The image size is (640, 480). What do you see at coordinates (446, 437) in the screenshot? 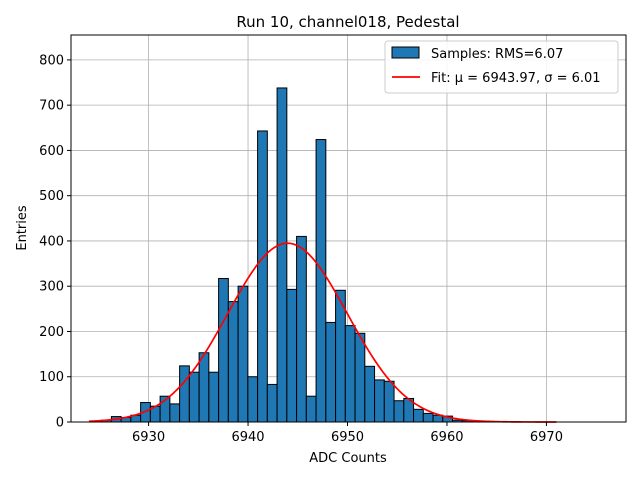
I see `x-tick-label: 6960` at bounding box center [446, 437].